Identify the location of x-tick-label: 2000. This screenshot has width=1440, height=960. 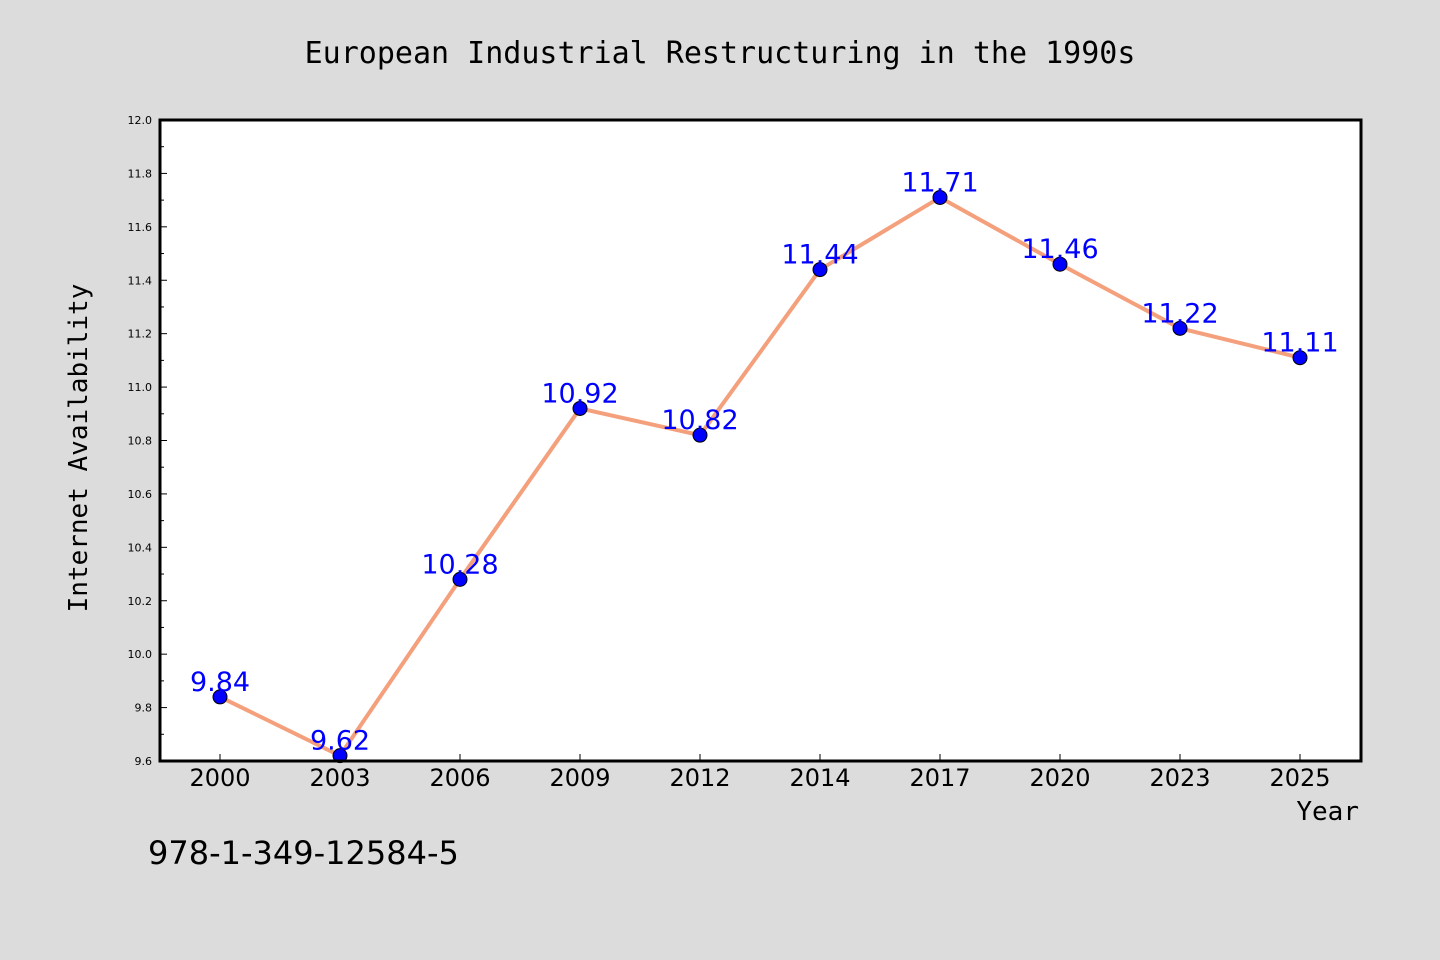
(219, 778).